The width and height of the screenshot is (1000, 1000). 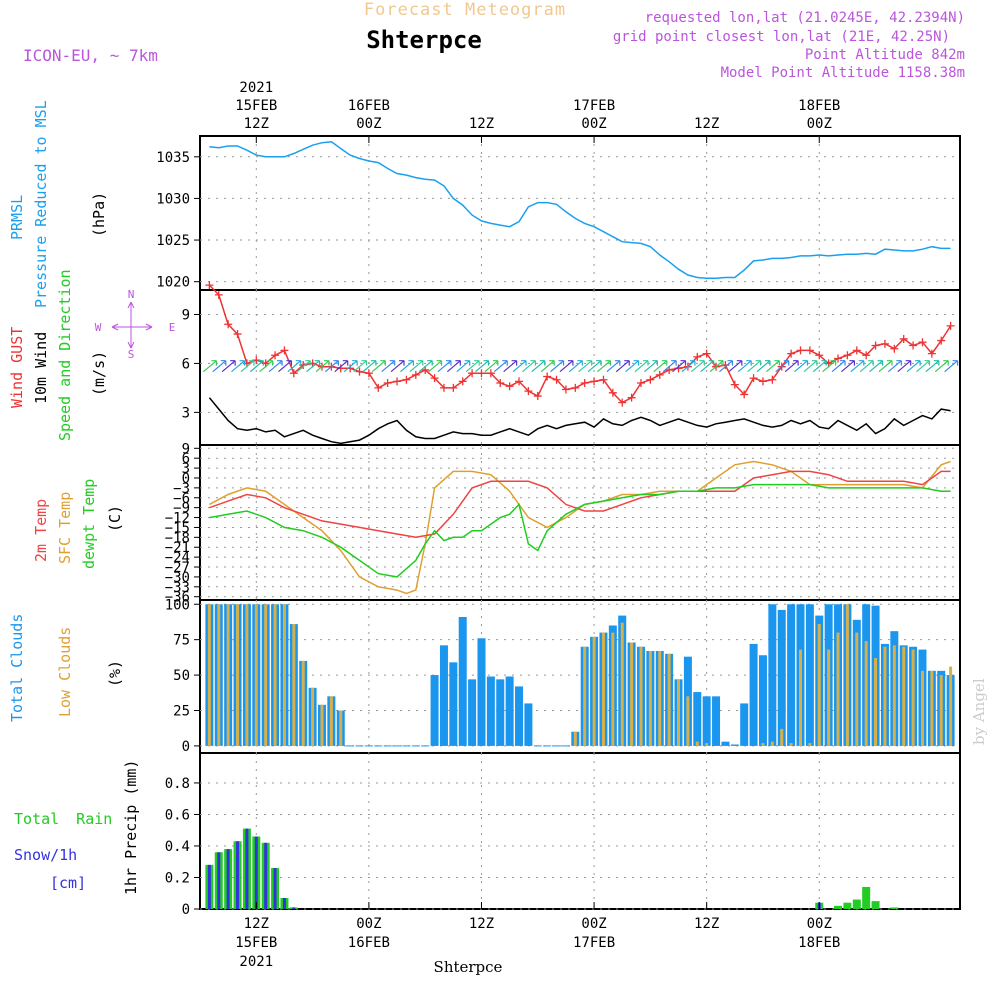 I want to click on sfc-temp-line, so click(x=580, y=527).